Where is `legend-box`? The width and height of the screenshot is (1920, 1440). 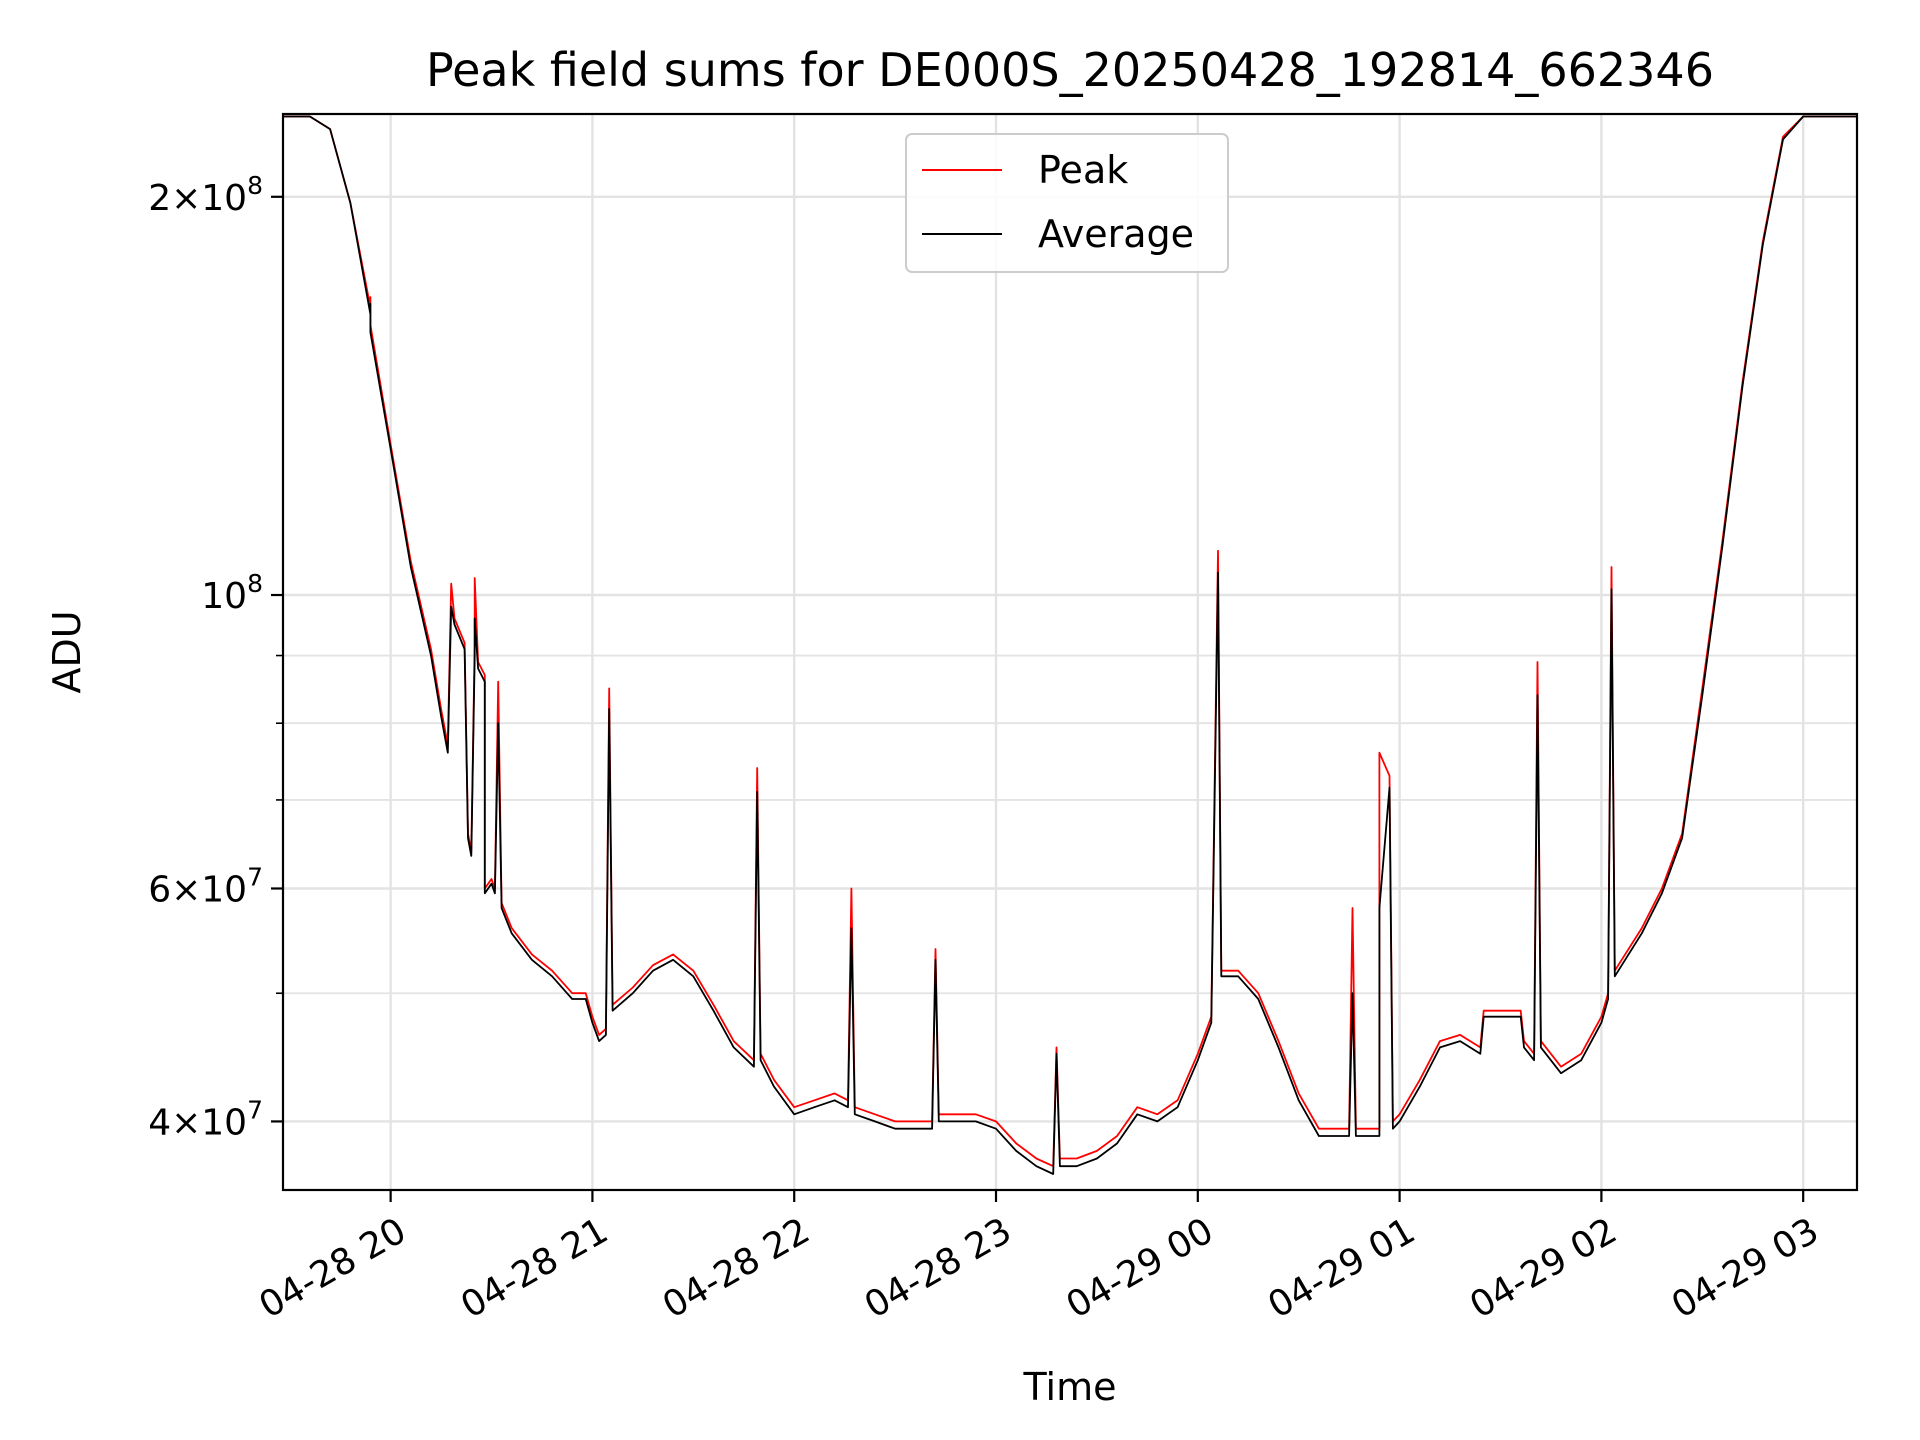 legend-box is located at coordinates (1067, 203).